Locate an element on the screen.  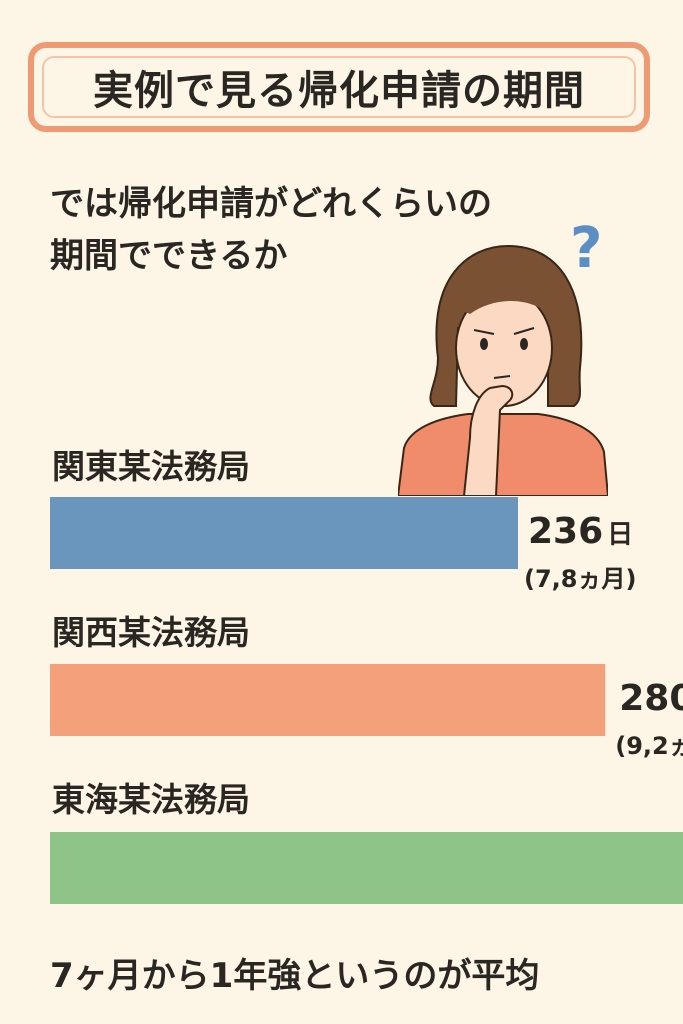
left-eye is located at coordinates (484, 344).